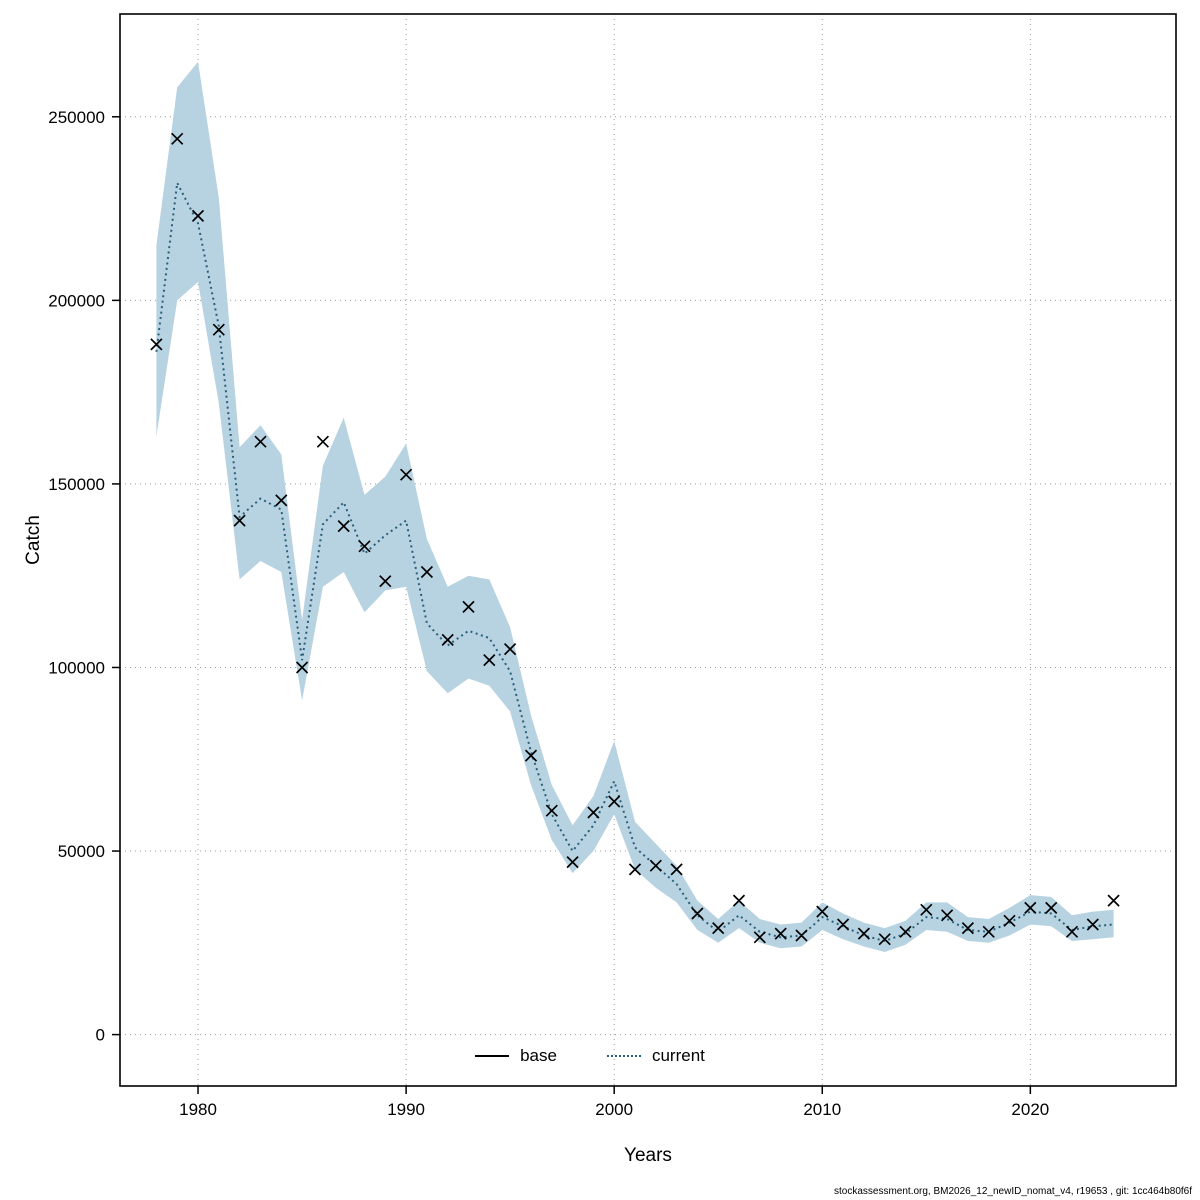  Describe the element at coordinates (76, 300) in the screenshot. I see `y-tick-label: 200000` at that location.